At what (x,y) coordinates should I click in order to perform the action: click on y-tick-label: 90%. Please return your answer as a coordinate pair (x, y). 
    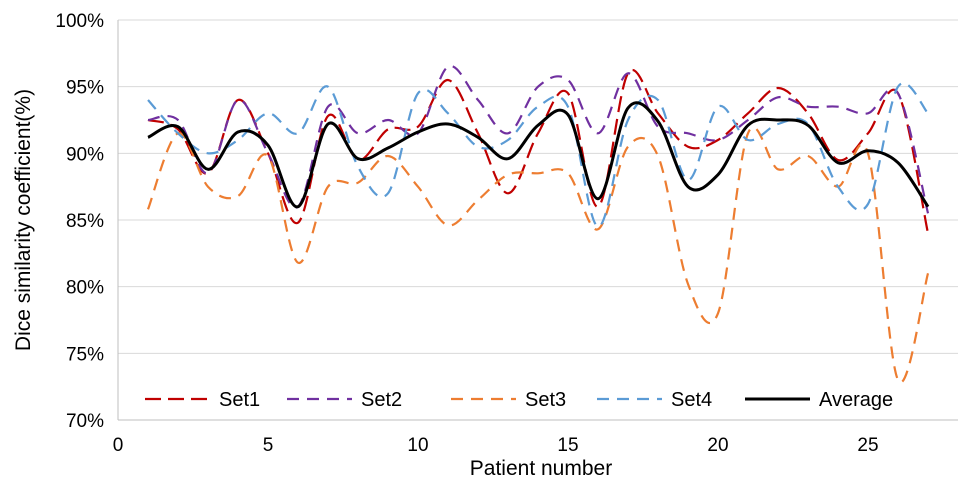
    Looking at the image, I should click on (85, 154).